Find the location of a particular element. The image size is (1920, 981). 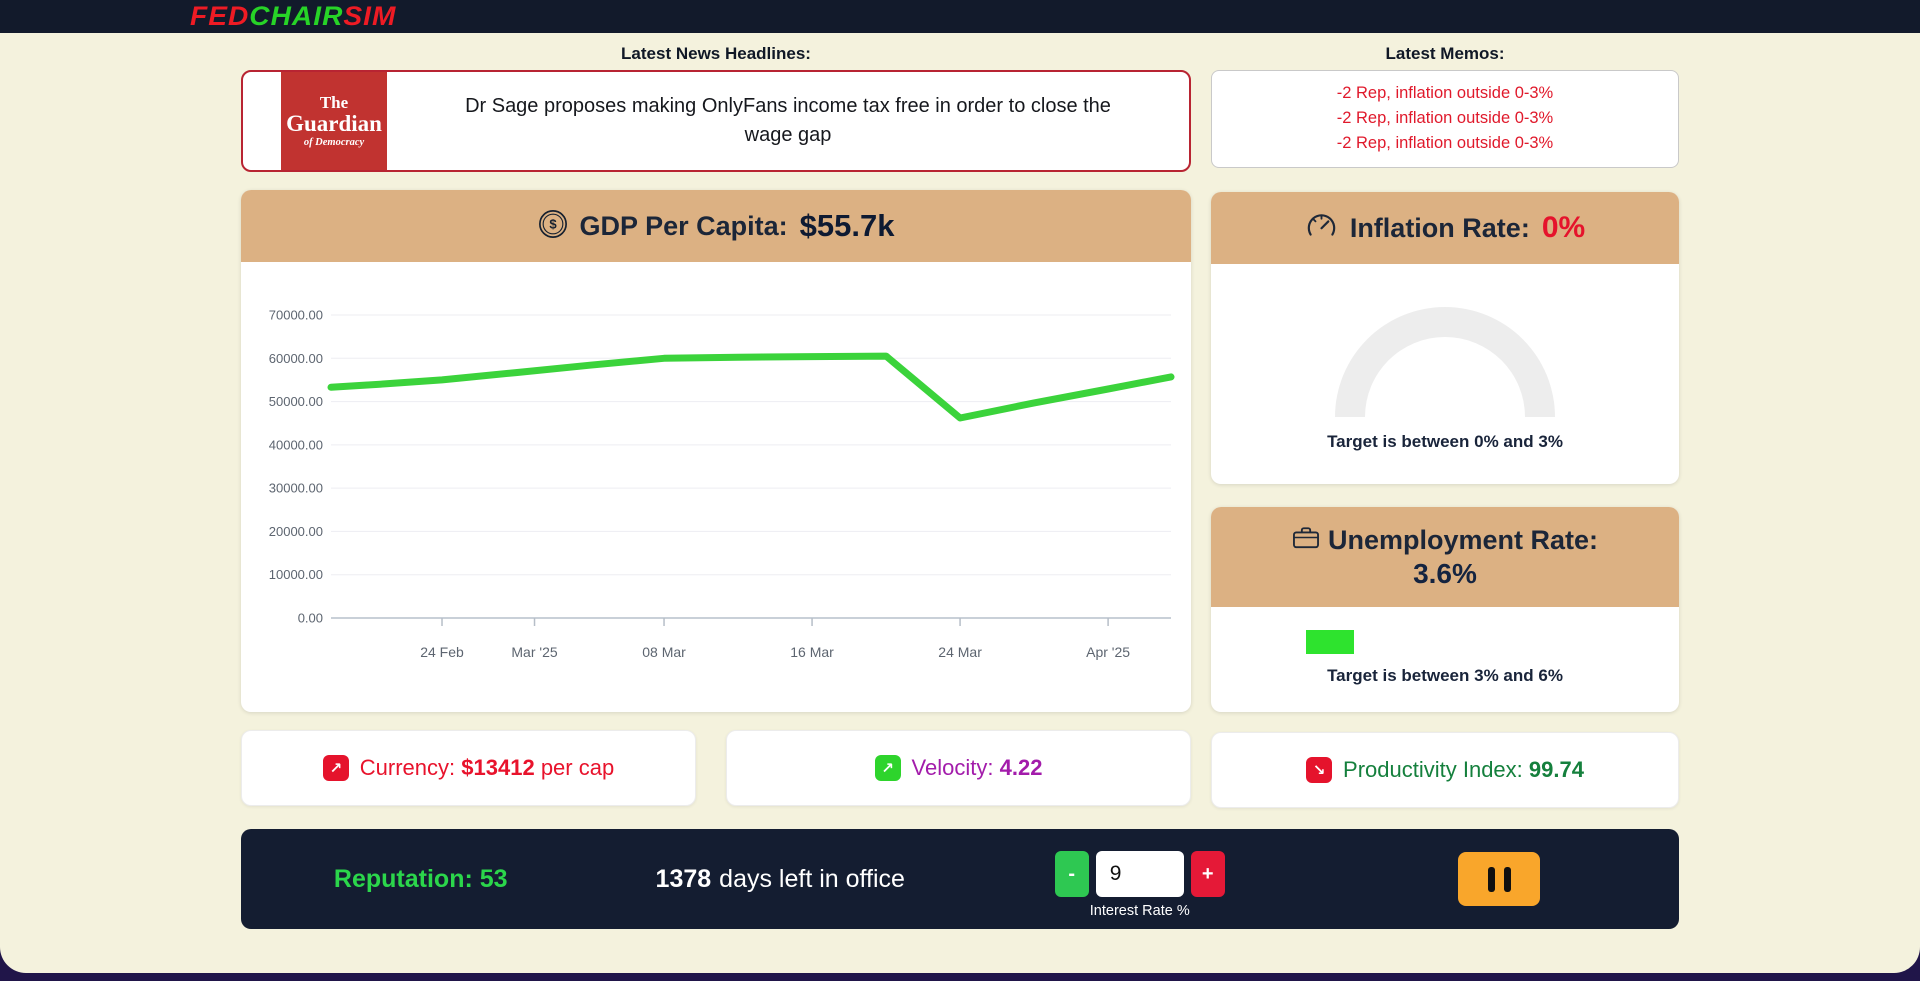

inflation-label: Inflation Rate: is located at coordinates (1439, 227).